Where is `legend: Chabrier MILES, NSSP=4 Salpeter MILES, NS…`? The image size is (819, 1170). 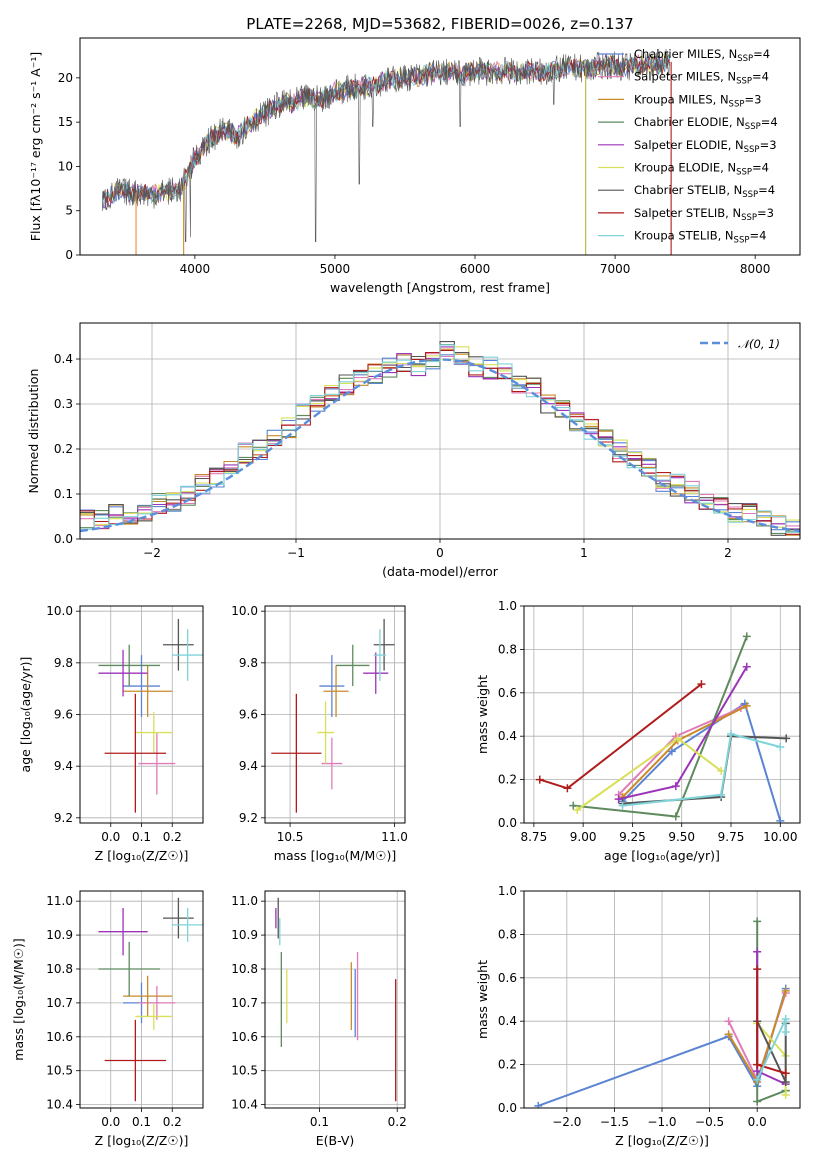 legend: Chabrier MILES, NSSP=4 Salpeter MILES, NS… is located at coordinates (688, 146).